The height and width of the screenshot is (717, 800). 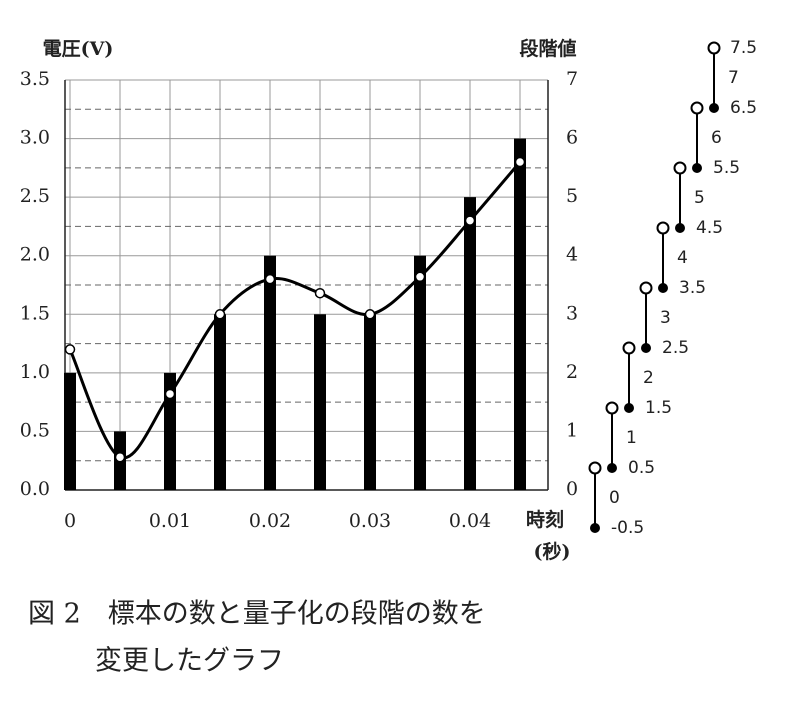 I want to click on y2-tick-label: 7, so click(x=572, y=79).